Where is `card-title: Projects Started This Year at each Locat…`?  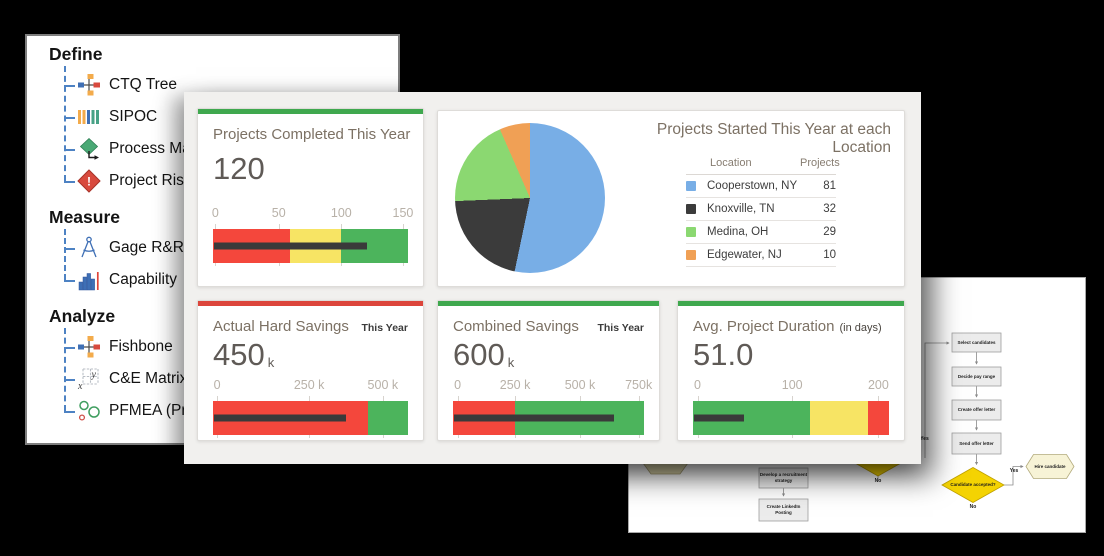
card-title: Projects Started This Year at each Locat… is located at coordinates (773, 138).